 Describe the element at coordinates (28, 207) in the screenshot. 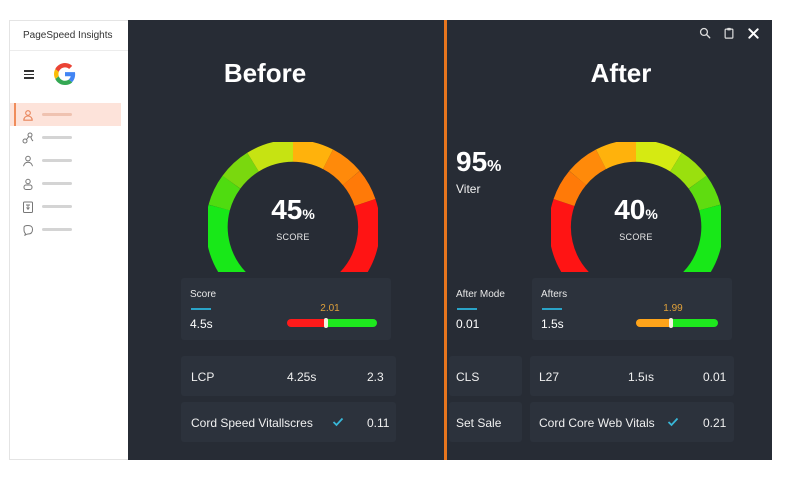

I see `document-icon` at that location.